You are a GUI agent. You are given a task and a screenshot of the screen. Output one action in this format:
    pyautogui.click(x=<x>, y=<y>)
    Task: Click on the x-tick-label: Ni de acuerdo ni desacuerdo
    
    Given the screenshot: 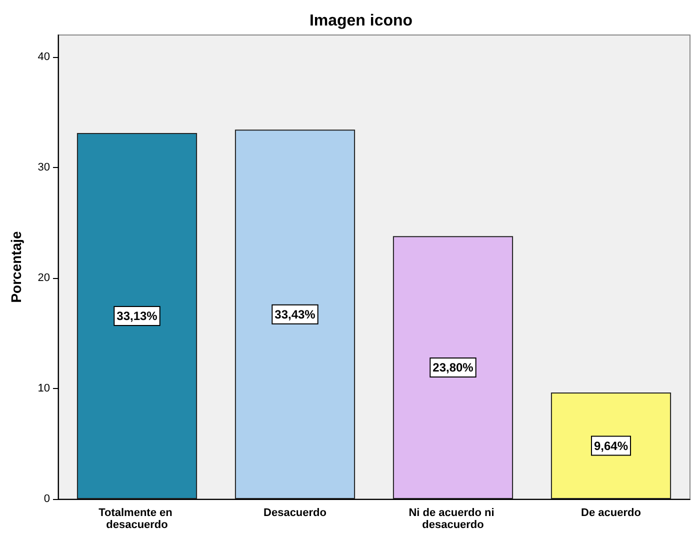 What is the action you would take?
    pyautogui.click(x=453, y=519)
    